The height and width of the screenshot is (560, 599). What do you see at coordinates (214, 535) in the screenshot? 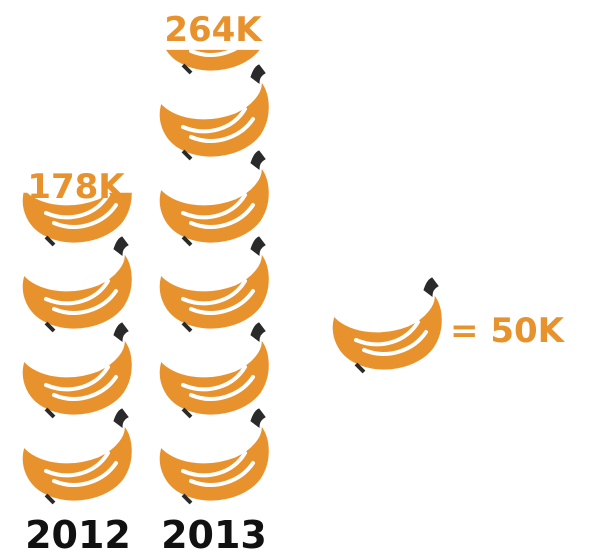
I see `year-label-2013: 2013` at bounding box center [214, 535].